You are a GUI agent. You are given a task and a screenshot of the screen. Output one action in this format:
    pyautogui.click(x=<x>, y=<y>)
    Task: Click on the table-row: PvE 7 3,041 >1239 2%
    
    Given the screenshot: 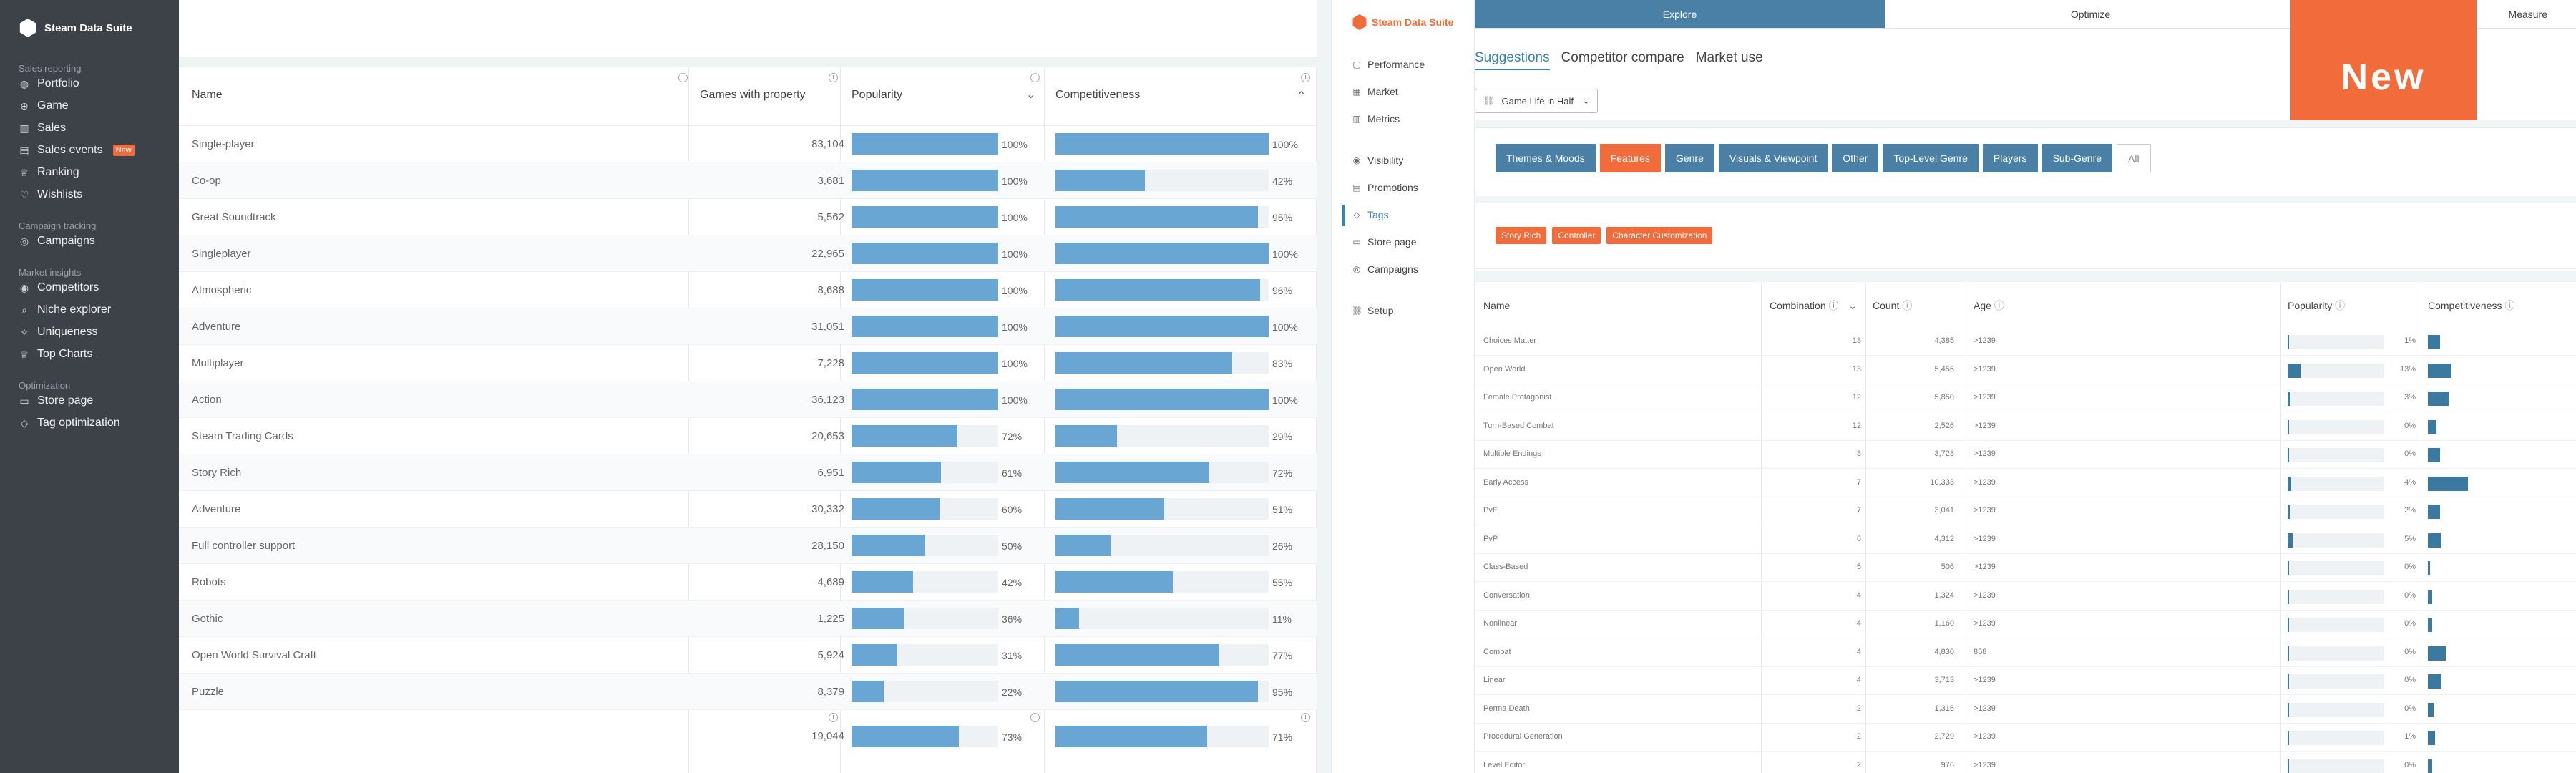 What is the action you would take?
    pyautogui.click(x=2025, y=511)
    